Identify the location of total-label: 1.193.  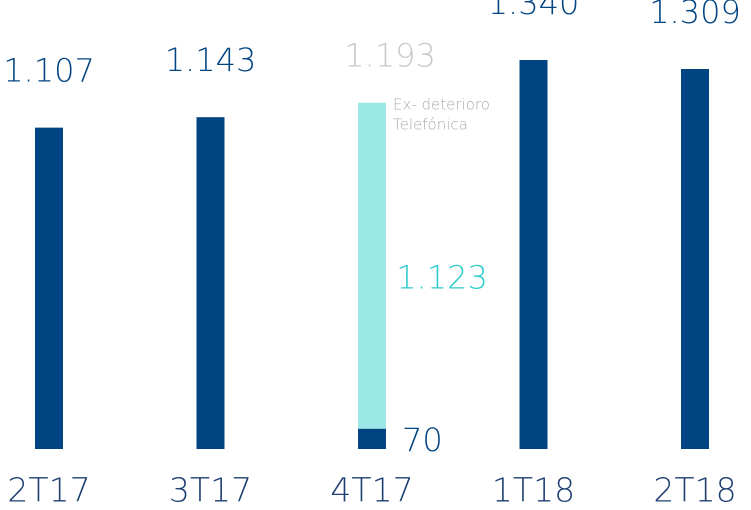
(390, 56).